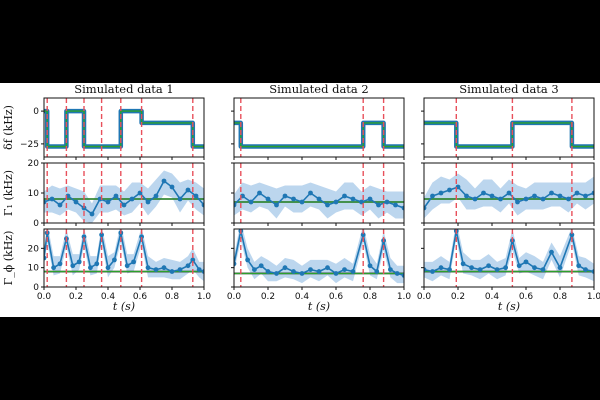  Describe the element at coordinates (124, 306) in the screenshot. I see `x-axis-label-1: t (s)` at that location.